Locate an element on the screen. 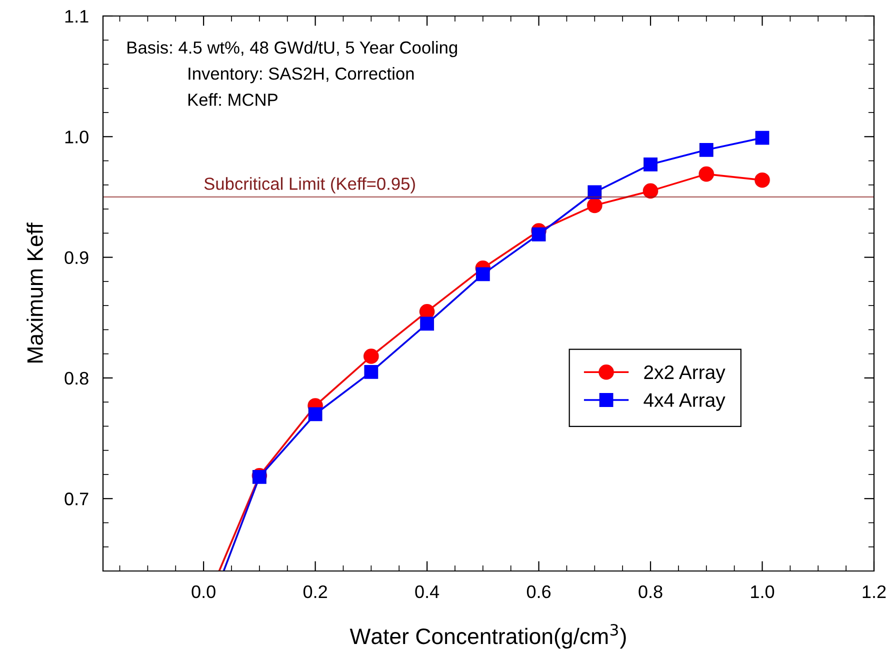  legend-label: 4x4 Array is located at coordinates (685, 402).